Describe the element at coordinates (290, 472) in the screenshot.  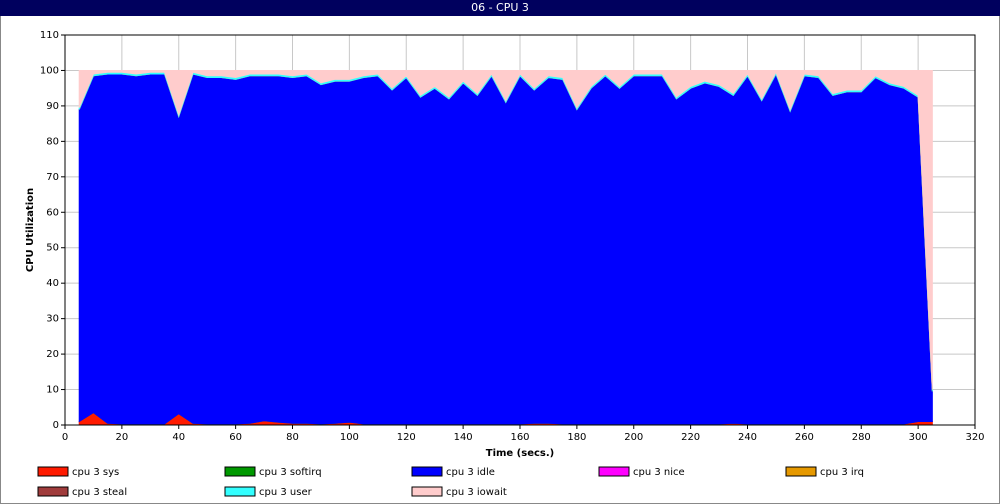
I see `legend-label: cpu 3 softirq` at that location.